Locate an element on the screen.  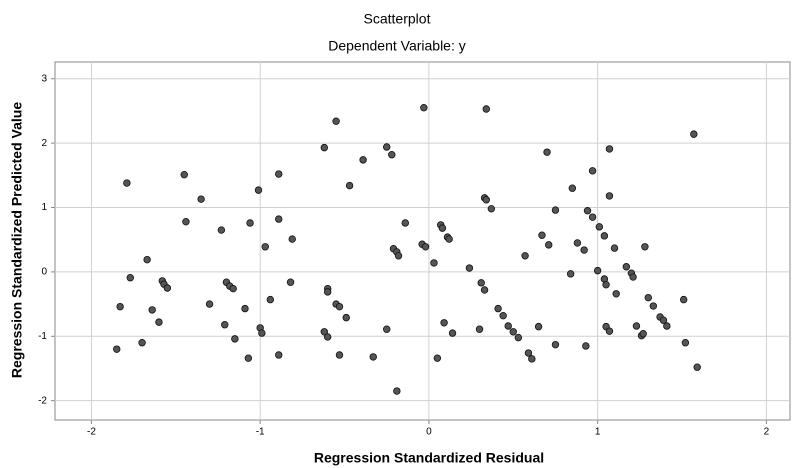
y-tick-label: 3 is located at coordinates (44, 78).